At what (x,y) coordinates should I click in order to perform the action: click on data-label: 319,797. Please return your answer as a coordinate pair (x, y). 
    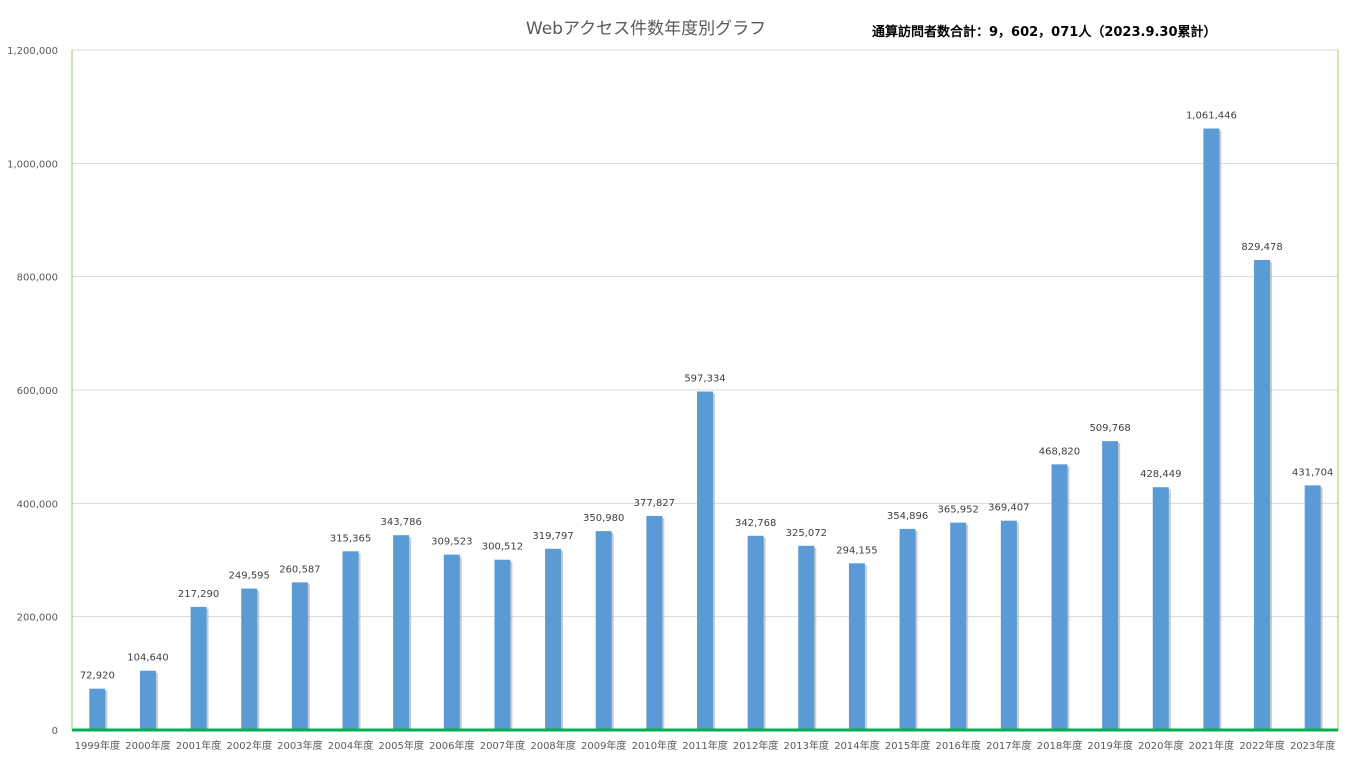
    Looking at the image, I should click on (552, 536).